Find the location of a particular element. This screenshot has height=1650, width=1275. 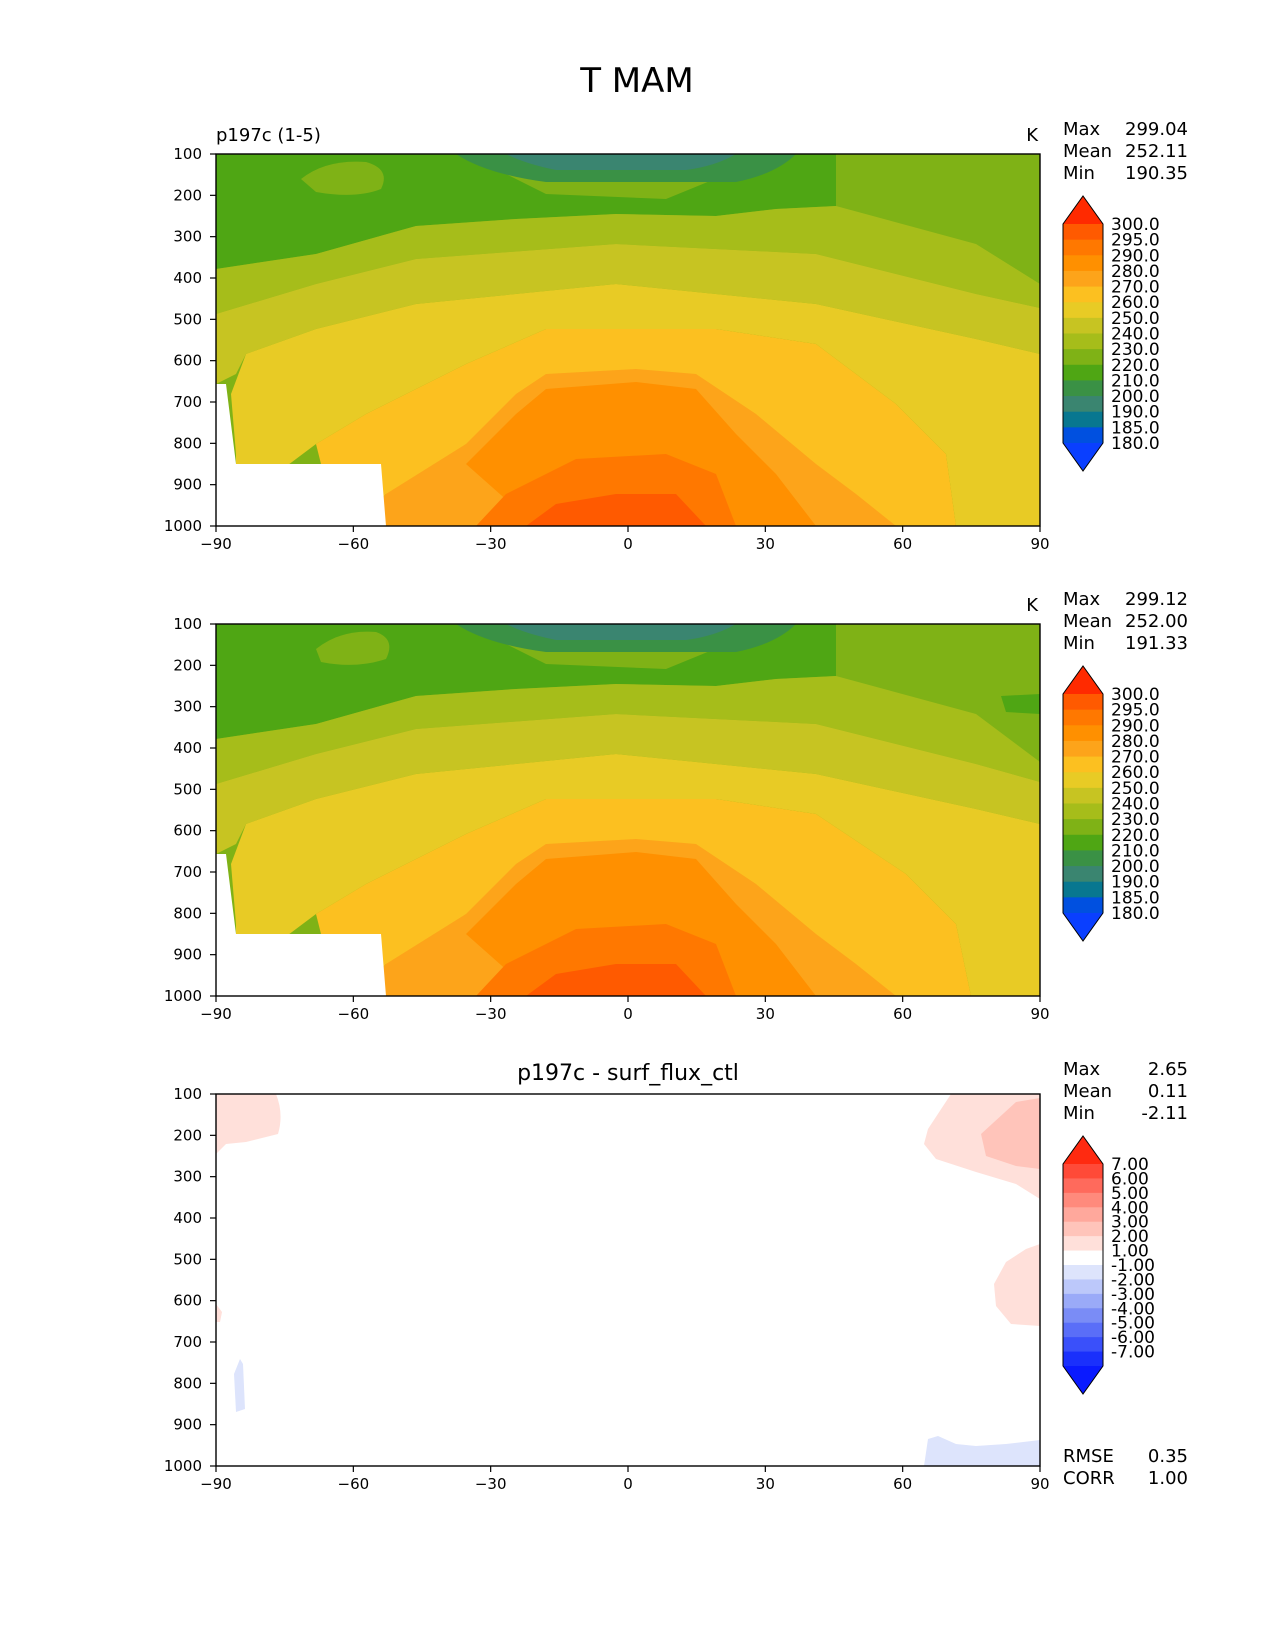

panel-1-colorbar-upper-extension is located at coordinates (1083, 210).